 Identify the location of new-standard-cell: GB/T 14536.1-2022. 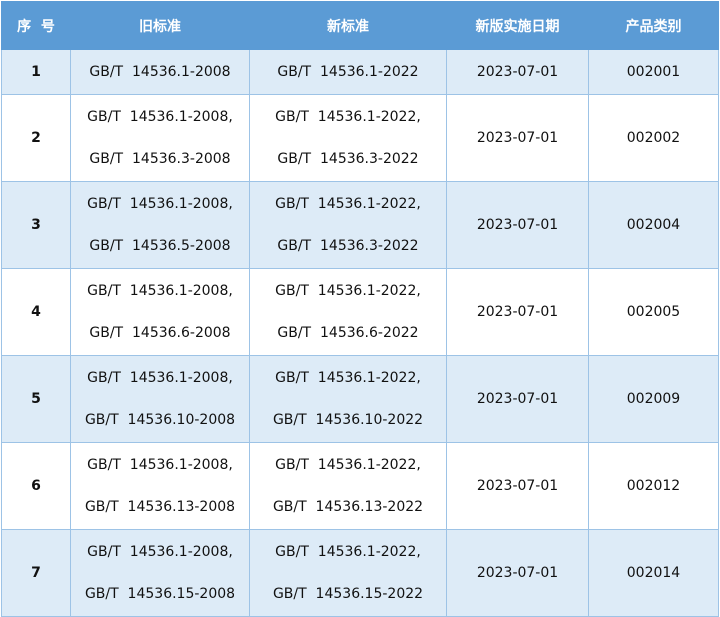
(348, 72).